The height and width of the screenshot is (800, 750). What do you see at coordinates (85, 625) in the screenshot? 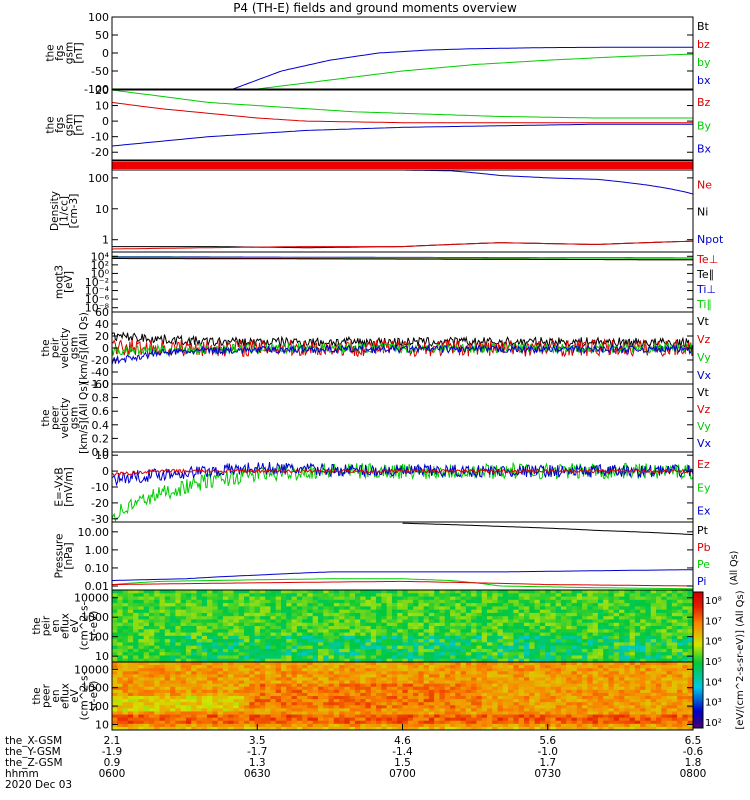
I see `y-axis-label: (cm^2-s-` at bounding box center [85, 625].